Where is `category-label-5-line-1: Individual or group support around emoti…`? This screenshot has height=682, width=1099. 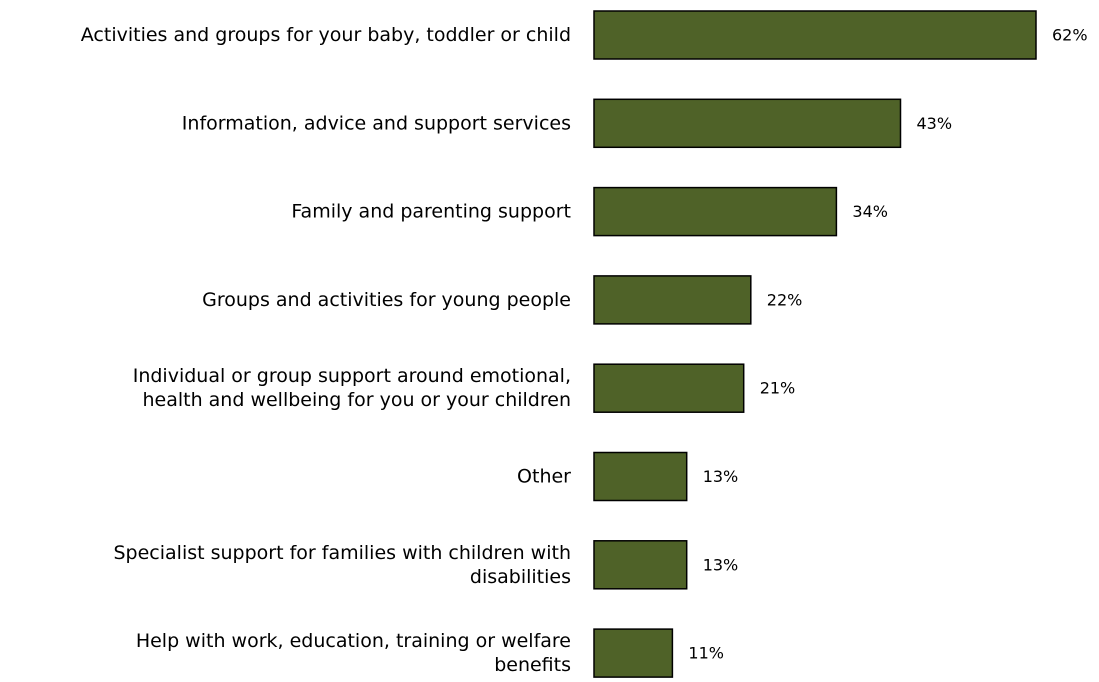 category-label-5-line-1: Individual or group support around emoti… is located at coordinates (352, 376).